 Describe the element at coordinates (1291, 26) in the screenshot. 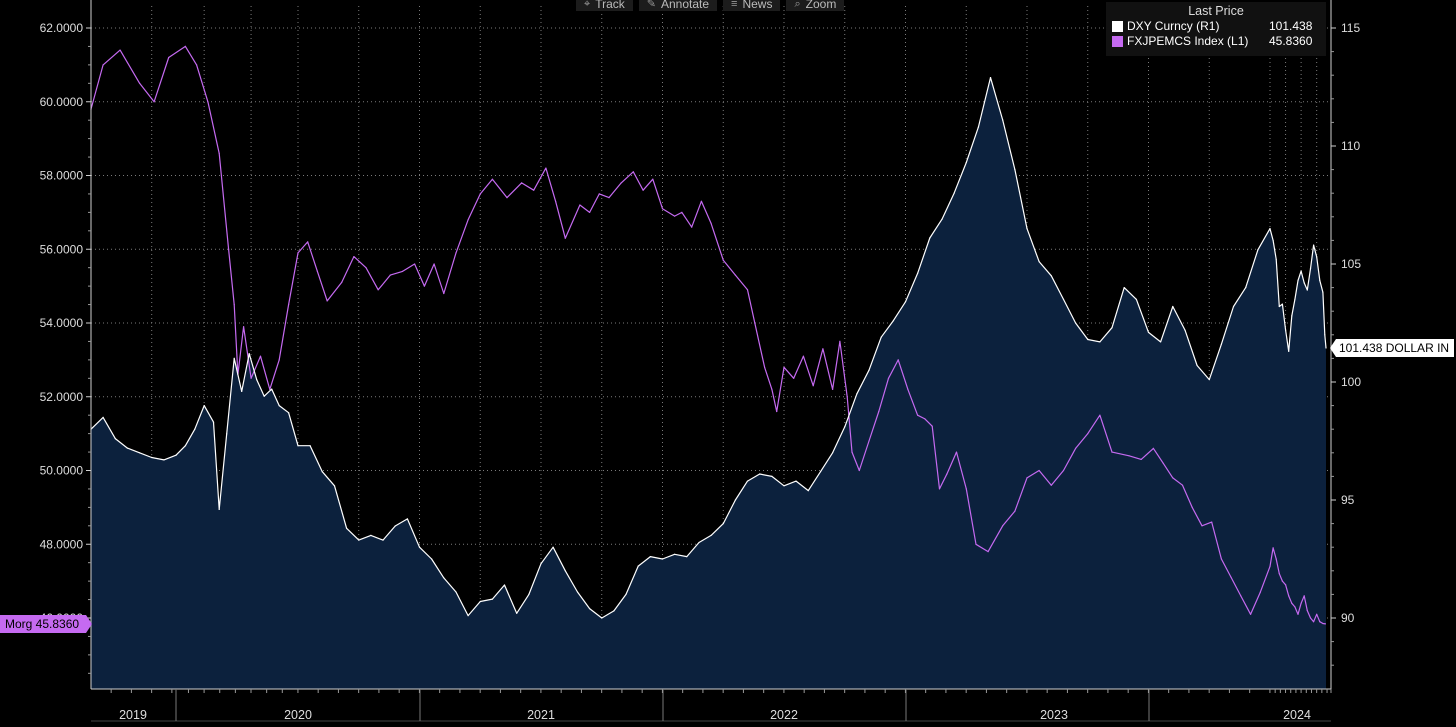

I see `legend-value-dxy: 101.438` at that location.